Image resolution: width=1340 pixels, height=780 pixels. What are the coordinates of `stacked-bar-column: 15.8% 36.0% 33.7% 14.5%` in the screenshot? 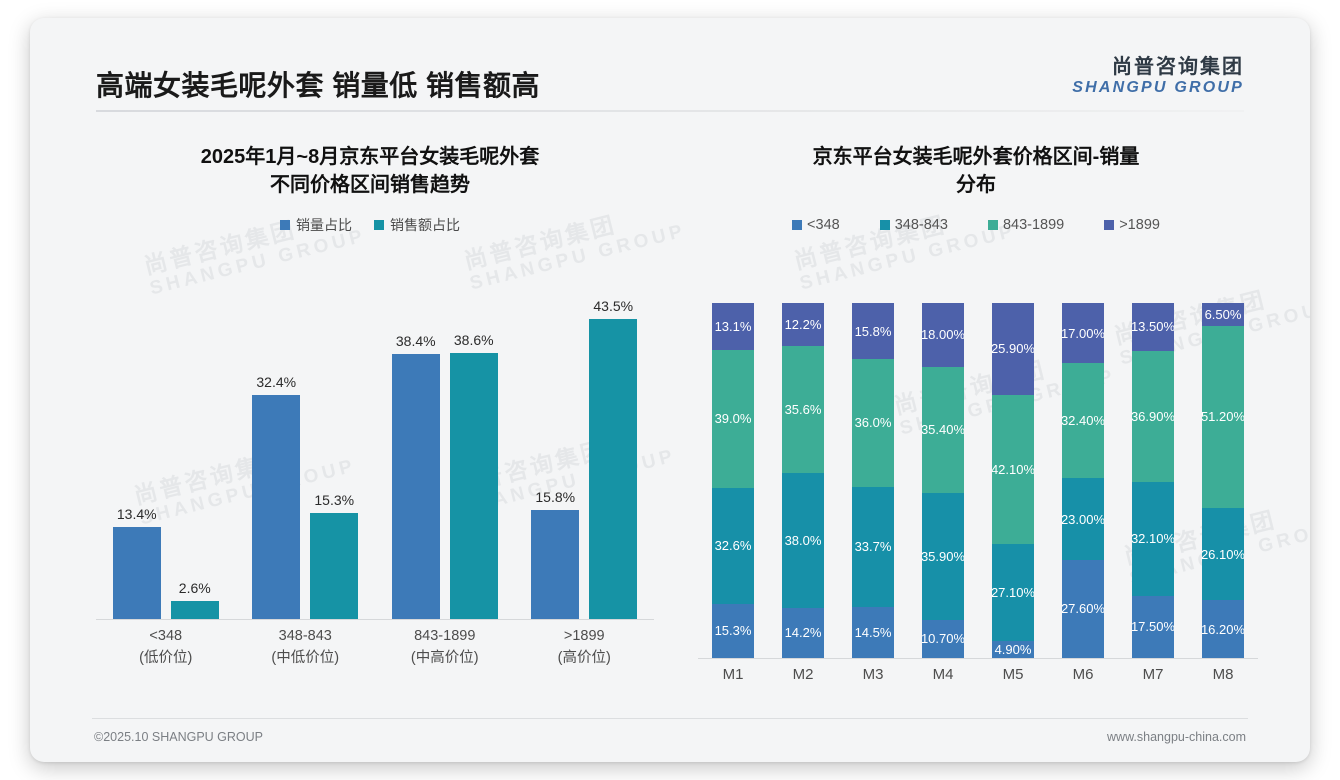 It's located at (873, 480).